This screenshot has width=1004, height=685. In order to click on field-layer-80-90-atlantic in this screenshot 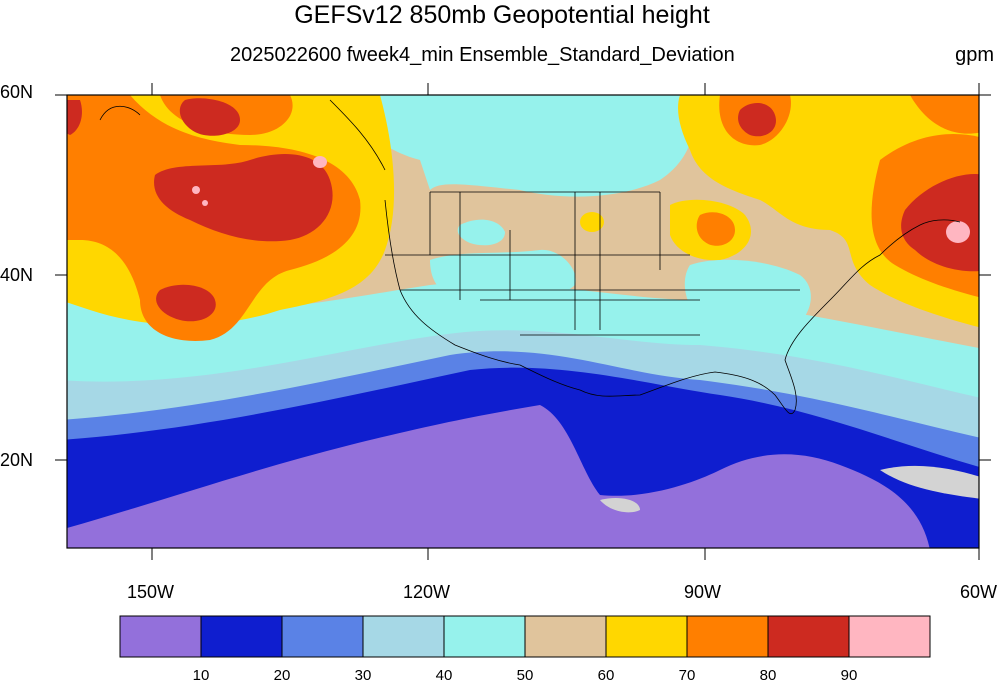, I will do `click(940, 223)`.